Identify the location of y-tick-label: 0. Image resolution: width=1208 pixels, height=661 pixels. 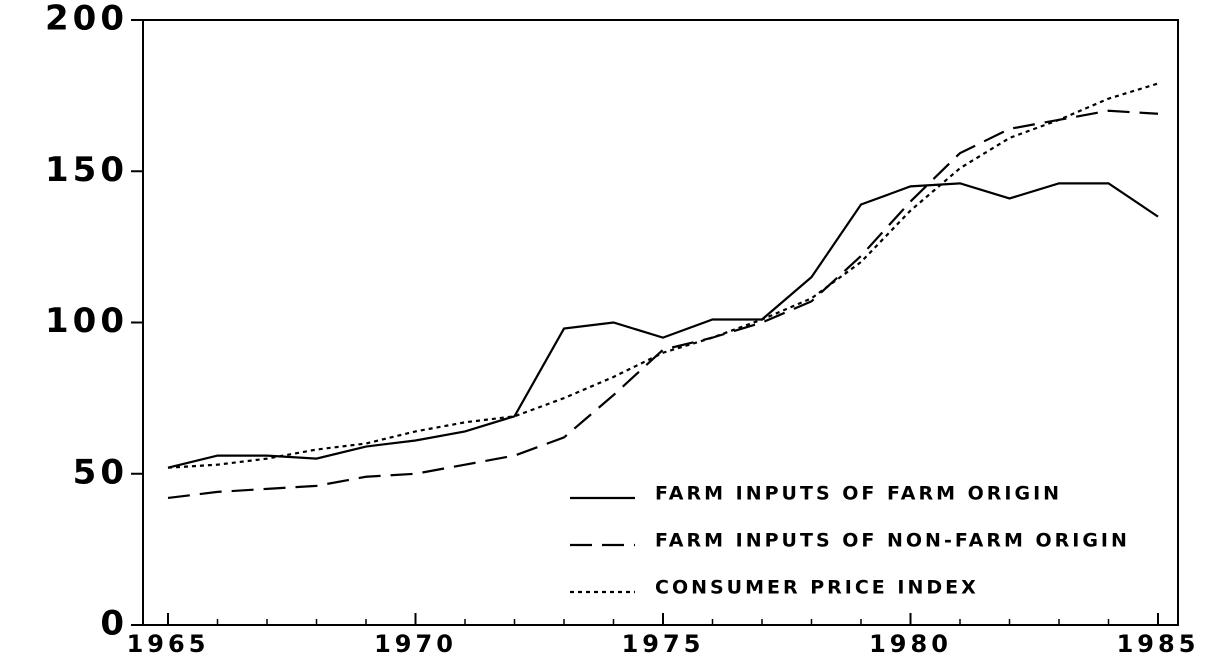
(114, 624).